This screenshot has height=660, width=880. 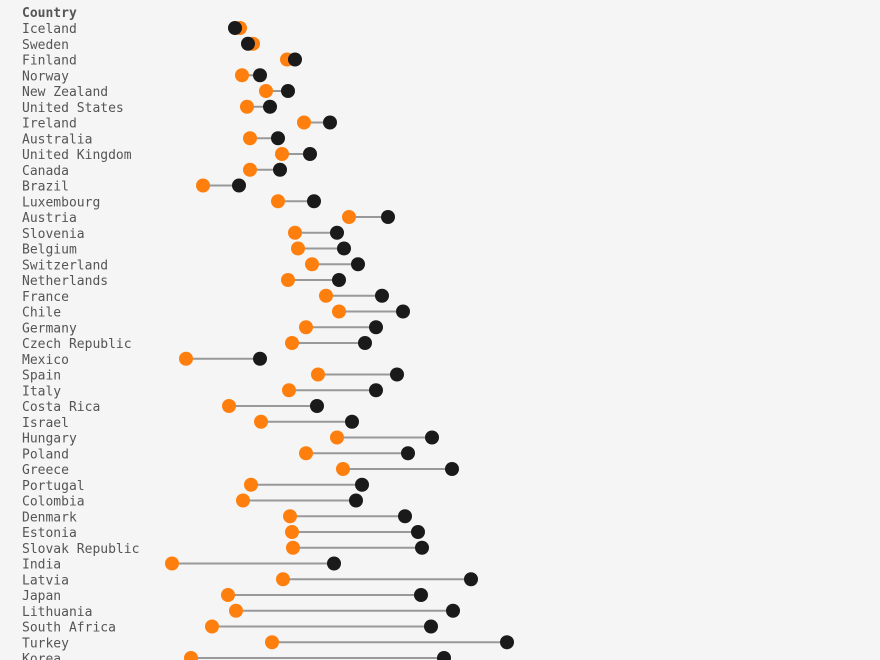 I want to click on row-spain: Spain, so click(x=213, y=375).